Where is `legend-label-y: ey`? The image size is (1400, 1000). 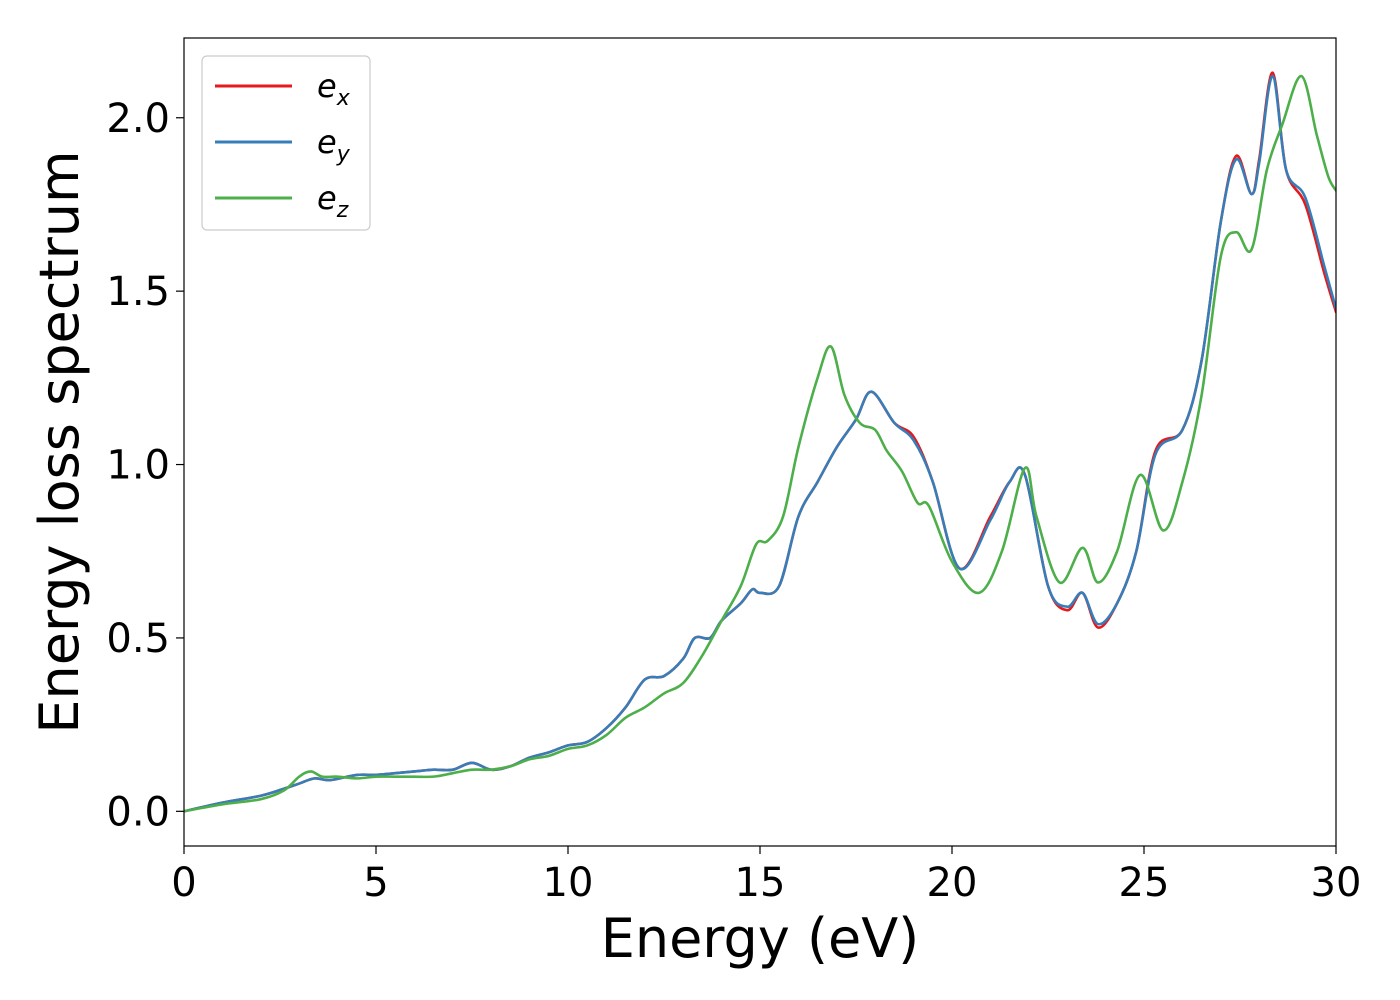 legend-label-y: ey is located at coordinates (334, 145).